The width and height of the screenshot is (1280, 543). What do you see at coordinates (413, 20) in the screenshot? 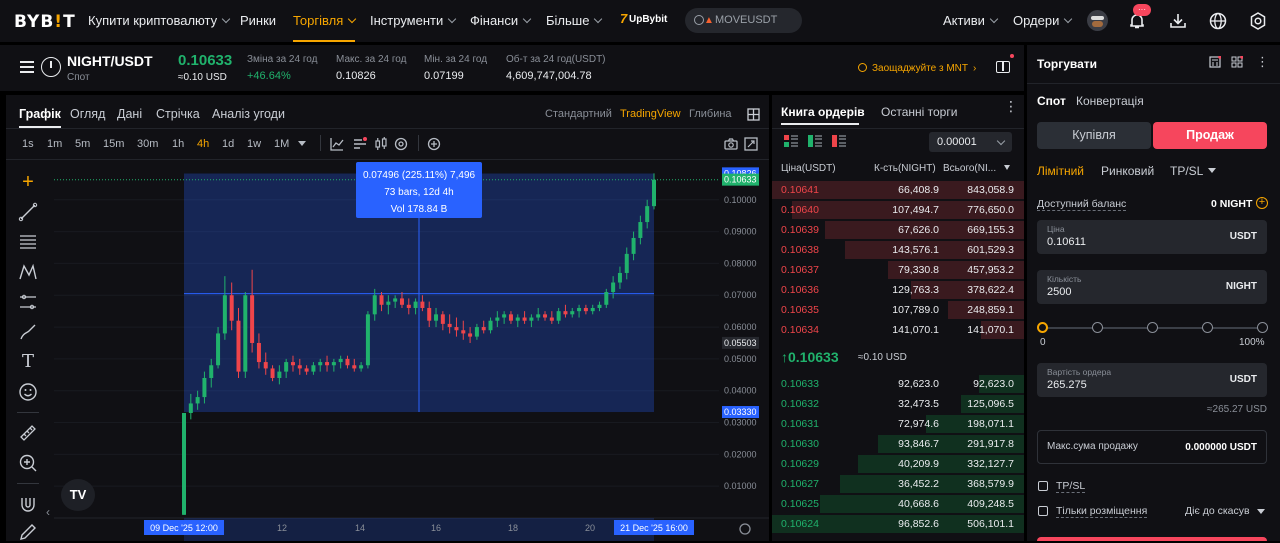
I see `nav-item-3: Інструменти` at bounding box center [413, 20].